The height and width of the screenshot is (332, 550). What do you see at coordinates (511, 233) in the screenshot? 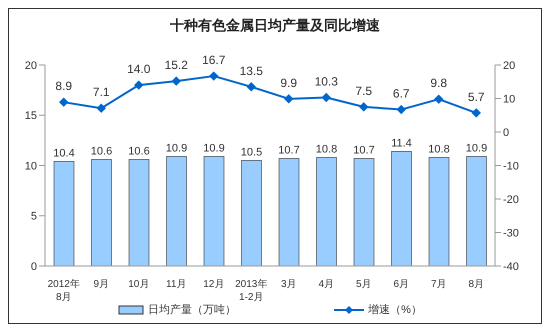
I see `y2-tick-label: -30` at bounding box center [511, 233].